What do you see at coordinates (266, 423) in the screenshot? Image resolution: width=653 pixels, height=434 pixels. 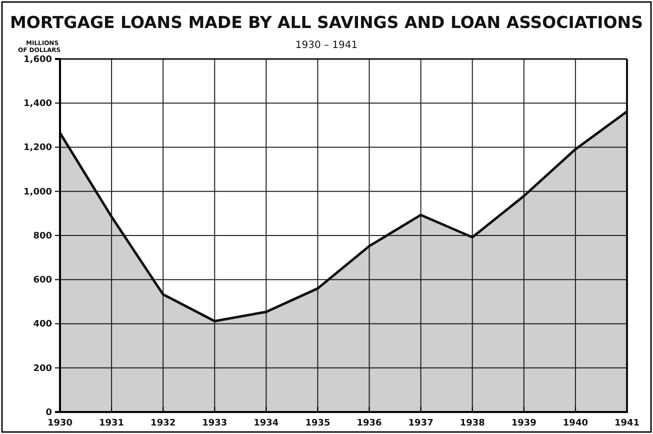 I see `x-tick-label: 1934` at bounding box center [266, 423].